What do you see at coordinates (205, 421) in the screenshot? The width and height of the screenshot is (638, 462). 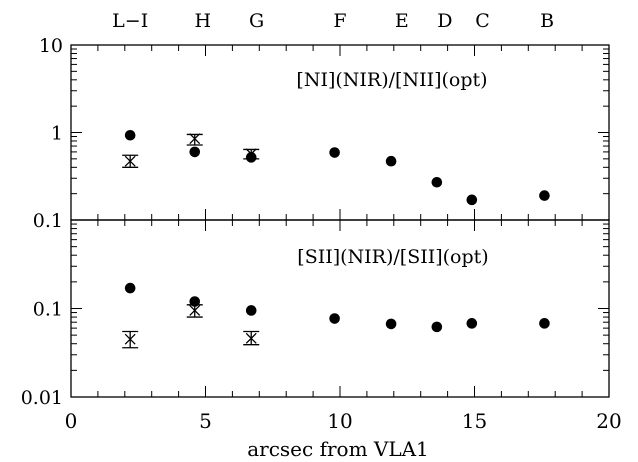 I see `x-tick-label: 5` at bounding box center [205, 421].